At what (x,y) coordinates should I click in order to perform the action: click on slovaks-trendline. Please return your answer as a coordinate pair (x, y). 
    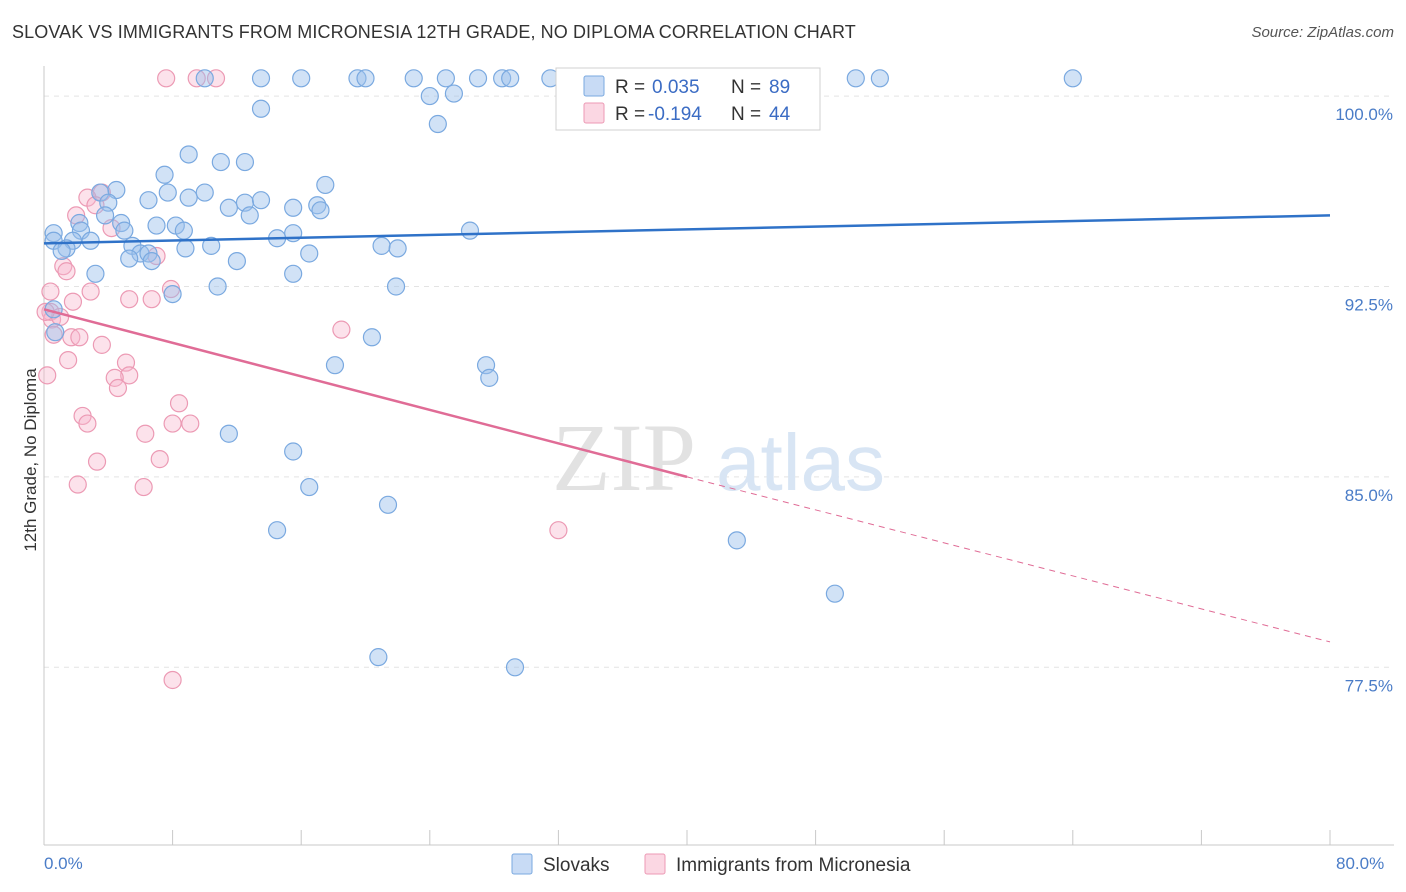
    Looking at the image, I should click on (687, 229).